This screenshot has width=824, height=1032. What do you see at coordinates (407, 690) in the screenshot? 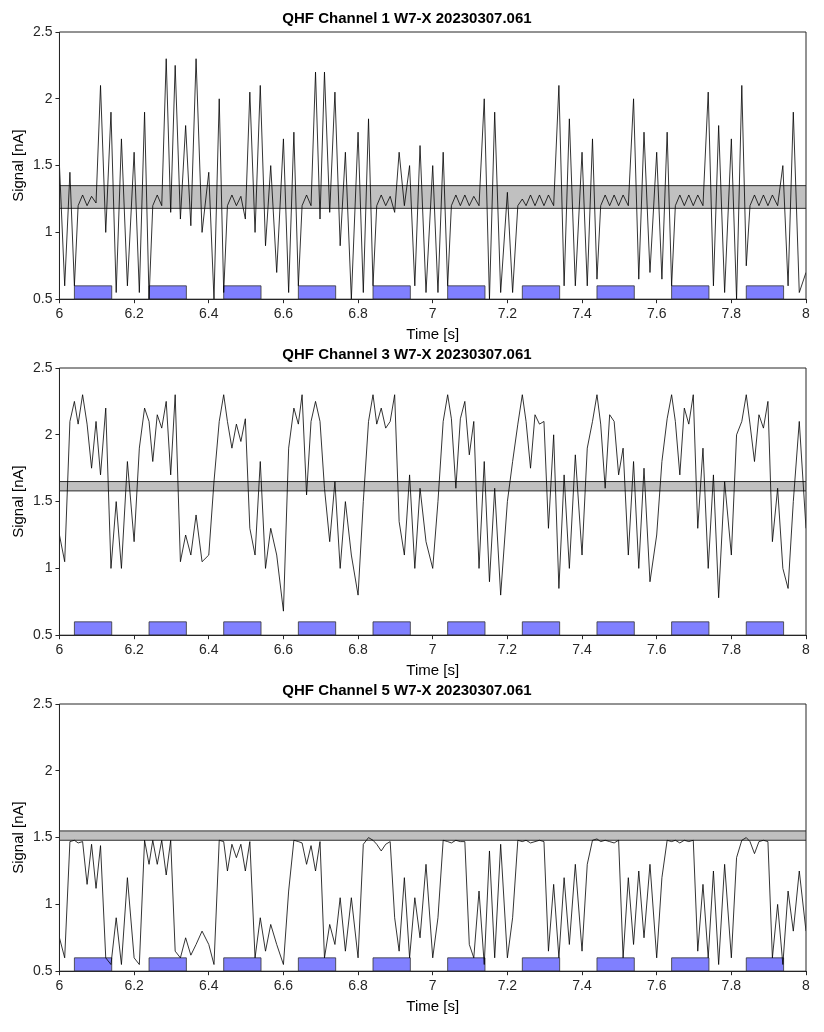
I see `chart-title: QHF Channel 5 W7-X 20230307.061` at bounding box center [407, 690].